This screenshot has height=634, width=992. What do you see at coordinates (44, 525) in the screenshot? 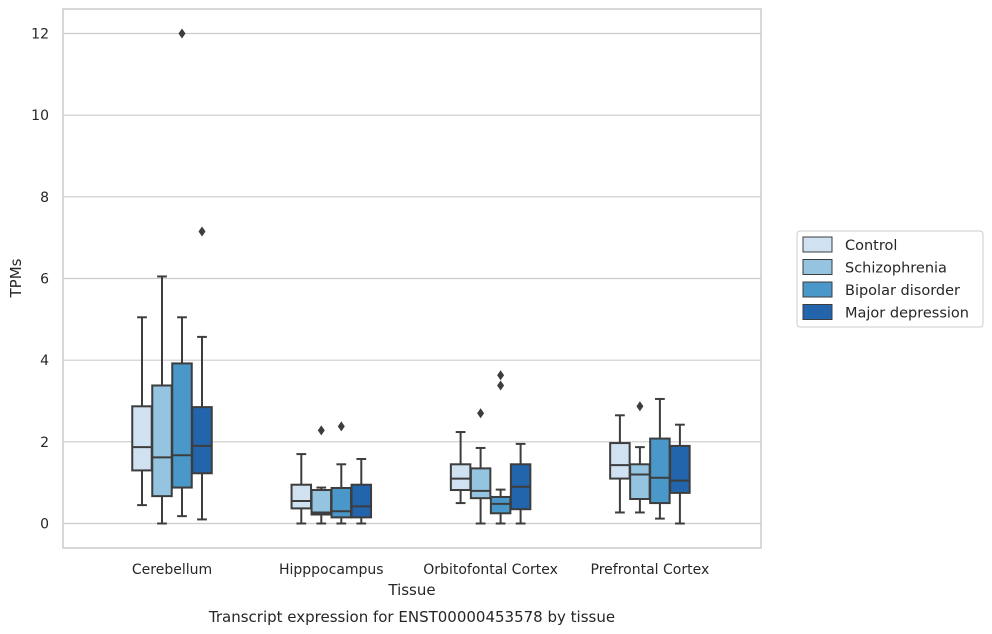
I see `y-tick-label: 0` at bounding box center [44, 525].